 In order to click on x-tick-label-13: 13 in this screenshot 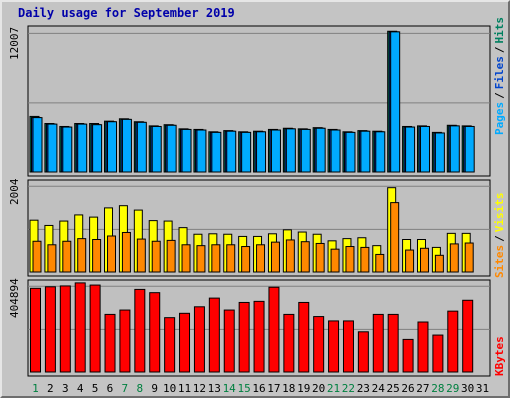, I will do `click(214, 388)`.